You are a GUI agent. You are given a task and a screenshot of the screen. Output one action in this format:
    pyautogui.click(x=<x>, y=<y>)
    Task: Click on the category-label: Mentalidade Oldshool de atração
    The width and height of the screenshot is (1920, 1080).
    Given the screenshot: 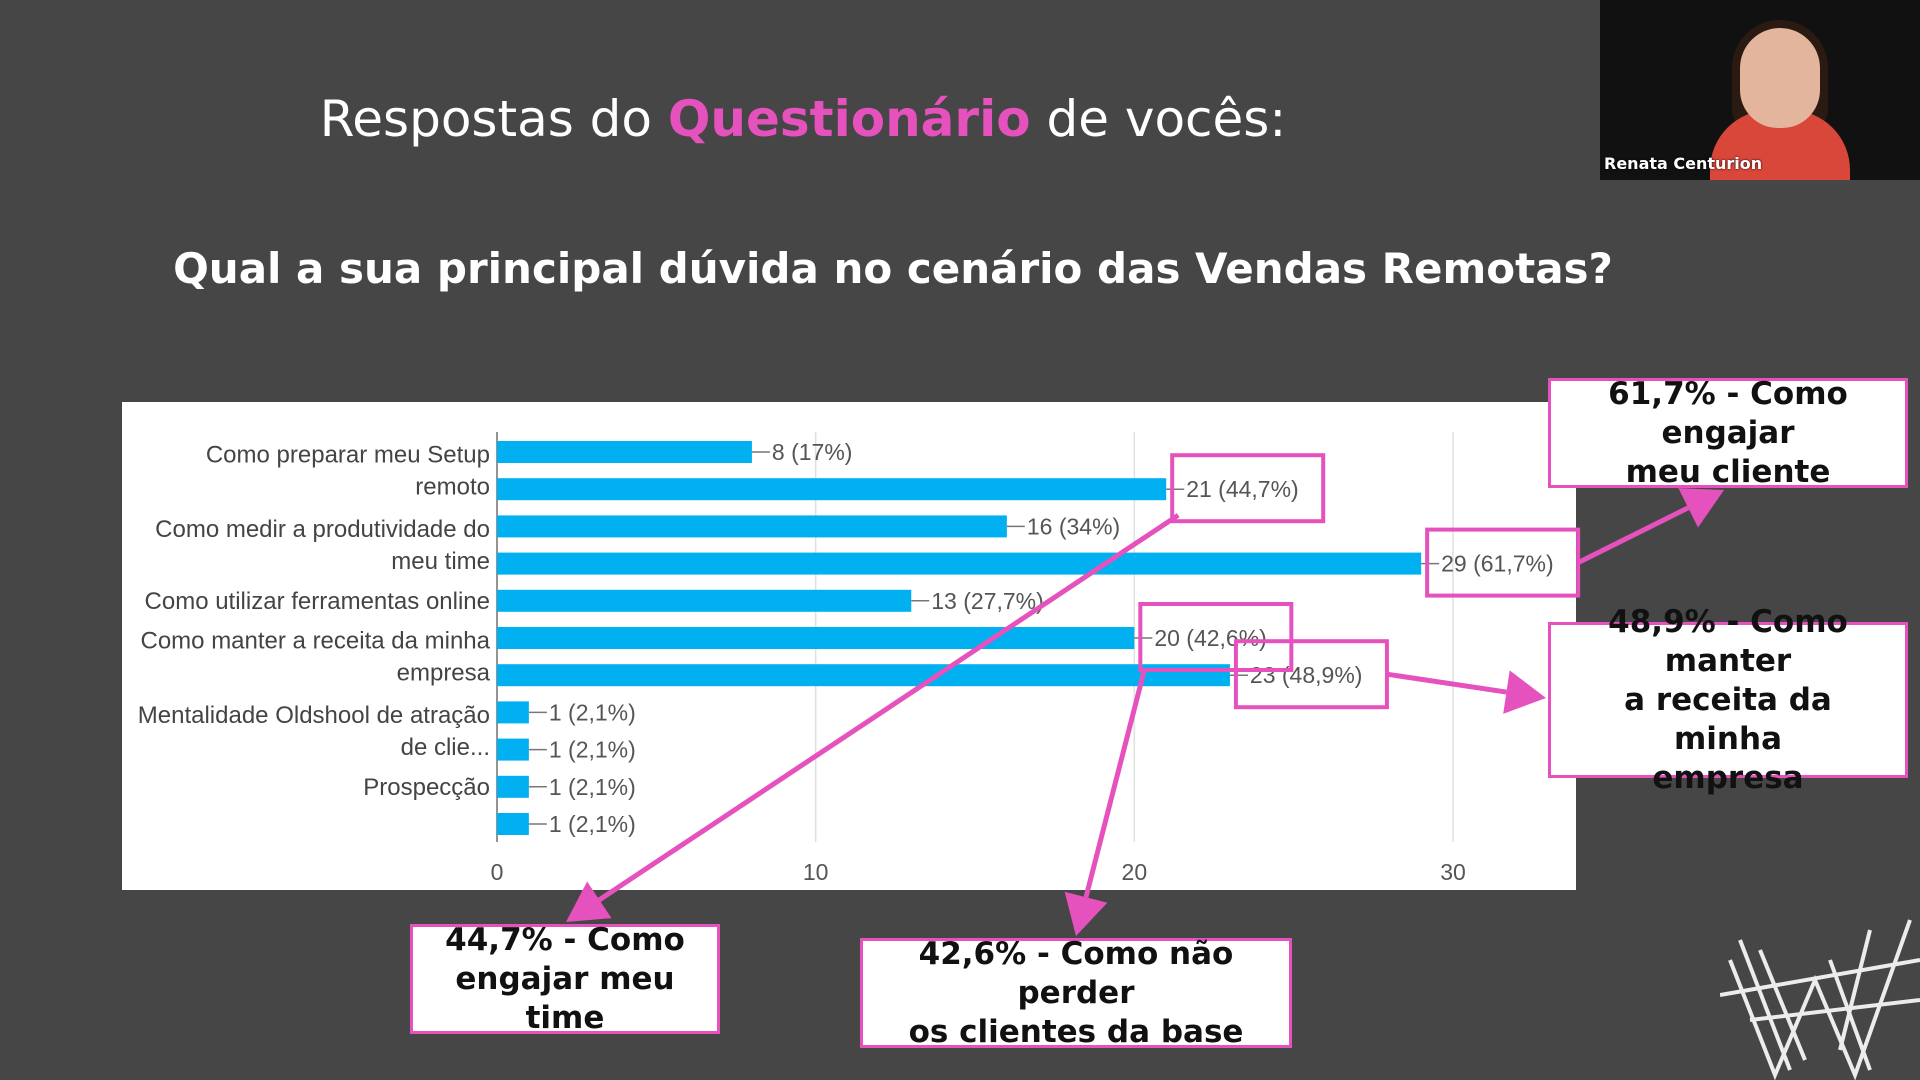 What is the action you would take?
    pyautogui.click(x=314, y=715)
    